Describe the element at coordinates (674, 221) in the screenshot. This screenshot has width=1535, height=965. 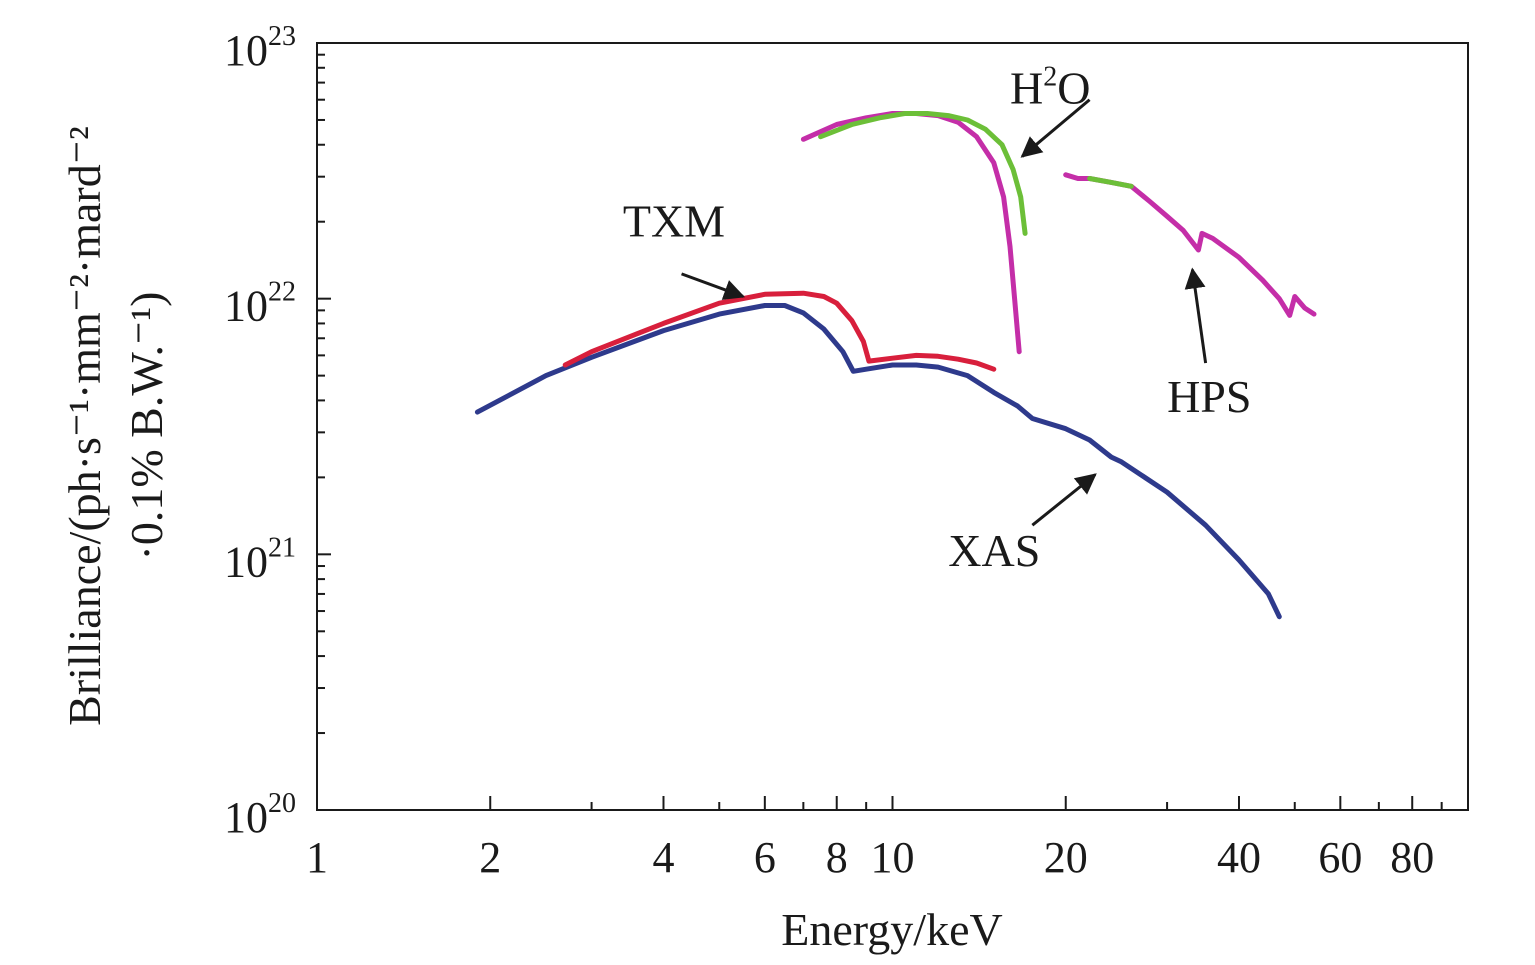
I see `annotation-label: TXM` at that location.